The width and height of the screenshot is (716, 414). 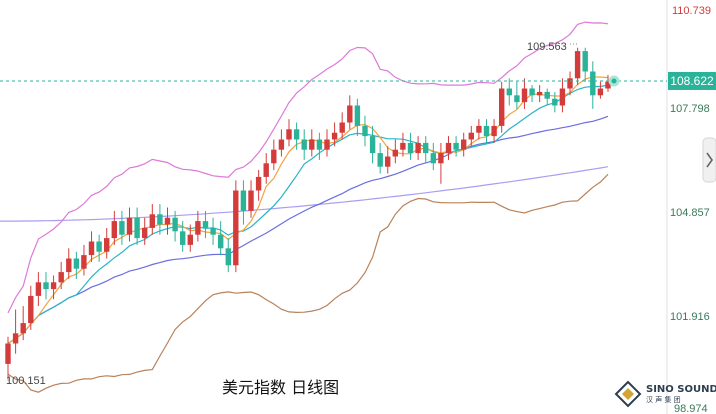 I want to click on chevron-right-icon, so click(x=709, y=160).